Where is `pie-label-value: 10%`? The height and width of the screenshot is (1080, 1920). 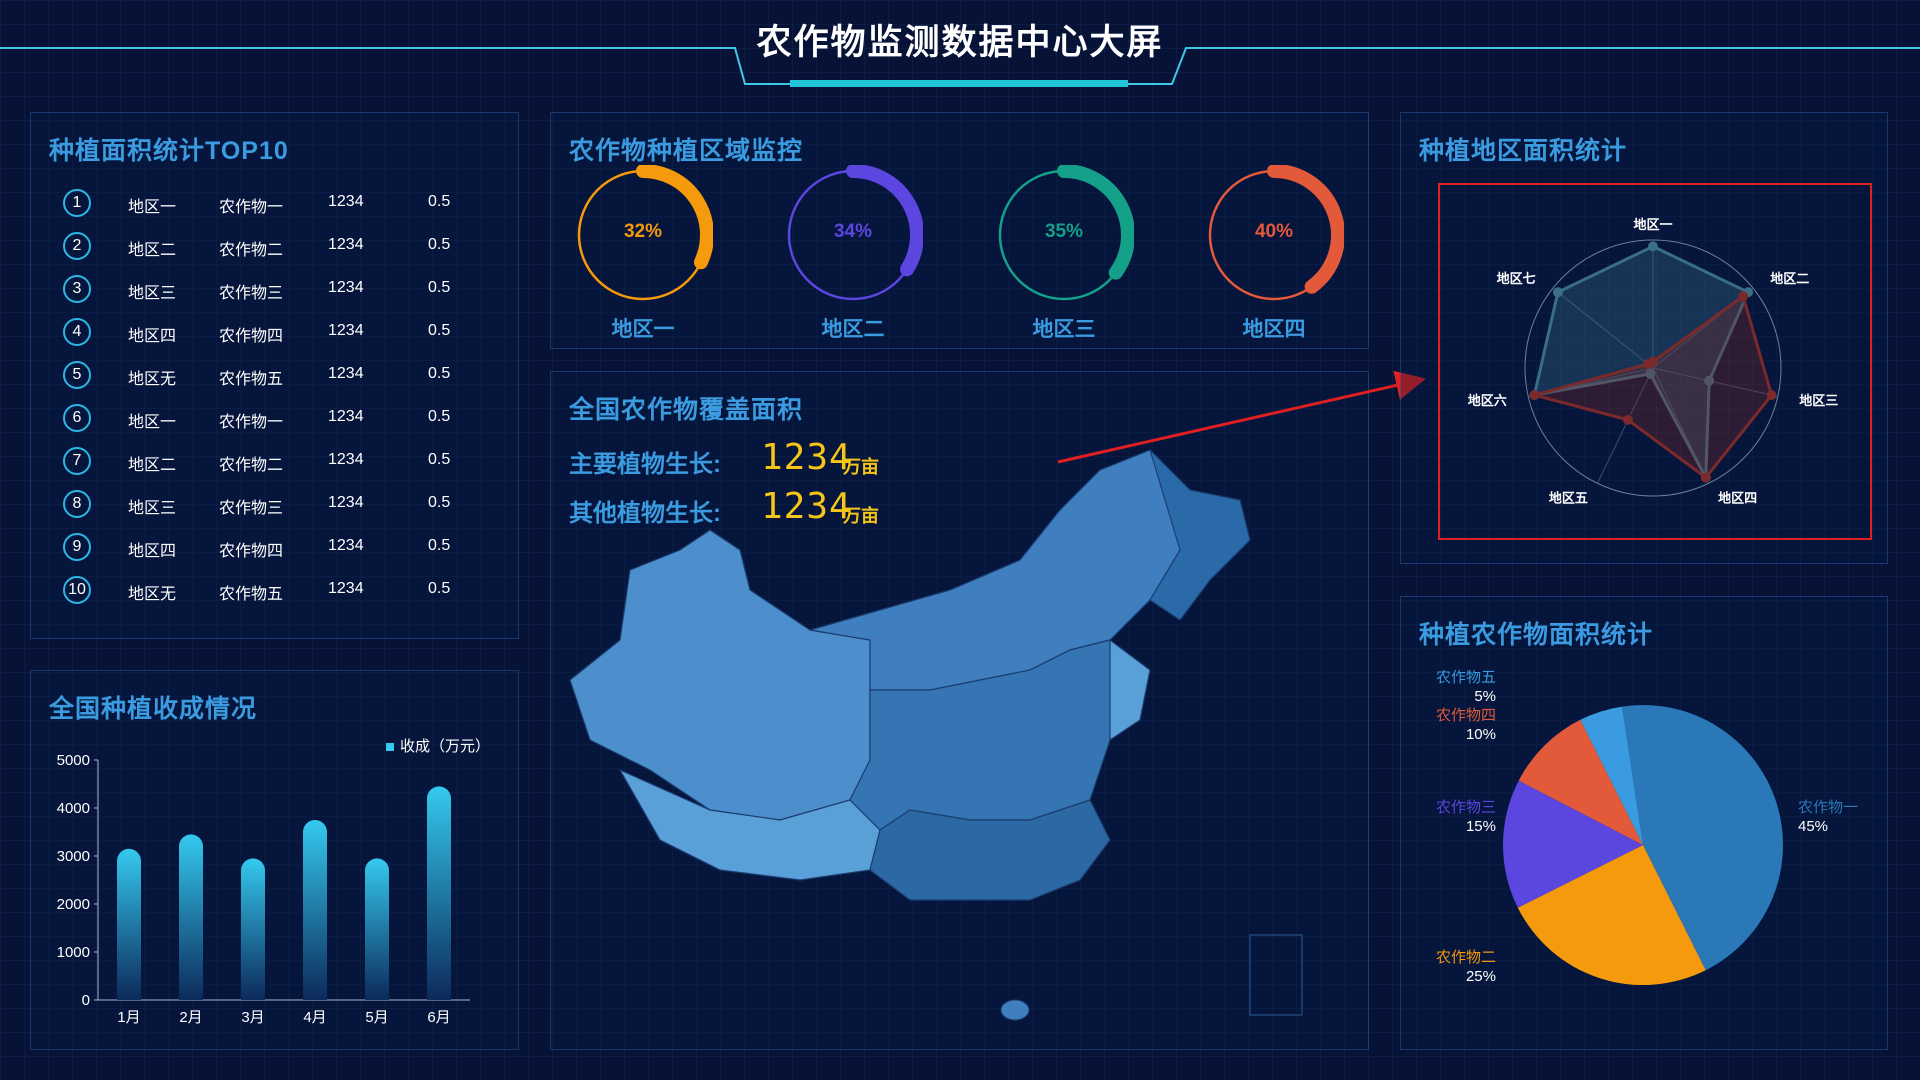
pie-label-value: 10% is located at coordinates (1481, 734).